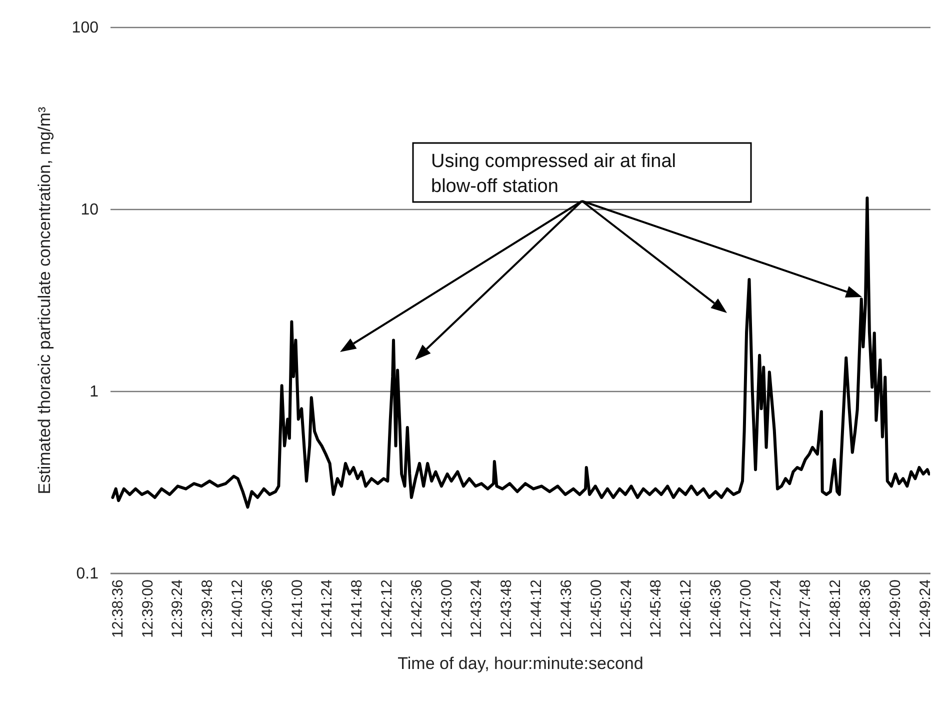  I want to click on x-tick-label: 12:43:24, so click(477, 609).